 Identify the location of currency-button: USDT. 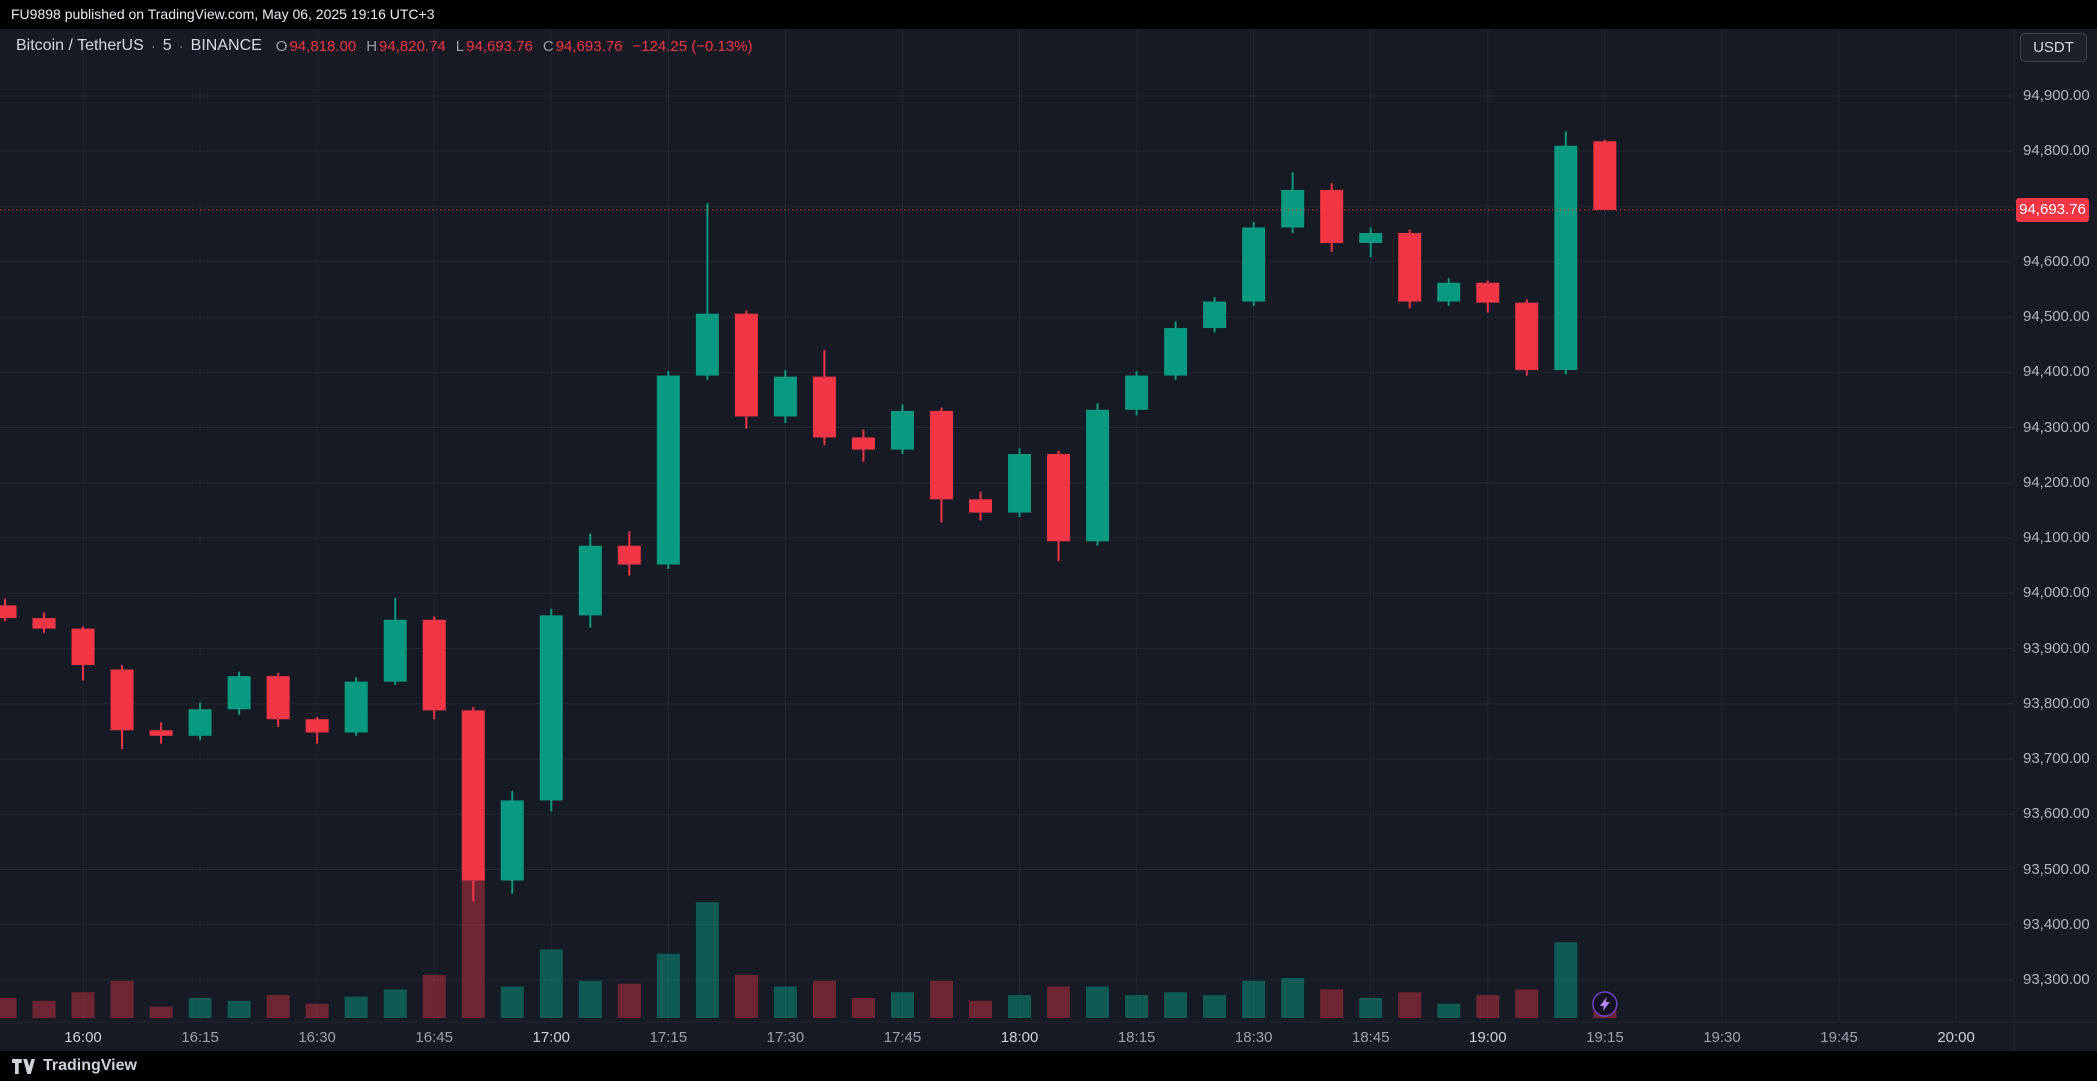
(2053, 47).